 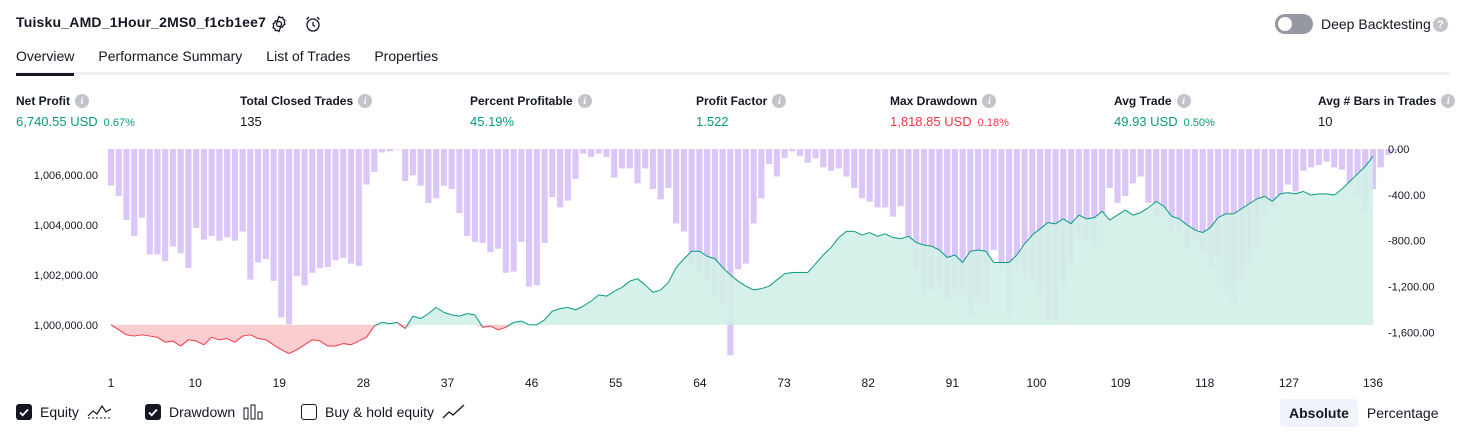 What do you see at coordinates (406, 56) in the screenshot?
I see `tab-properties: Properties` at bounding box center [406, 56].